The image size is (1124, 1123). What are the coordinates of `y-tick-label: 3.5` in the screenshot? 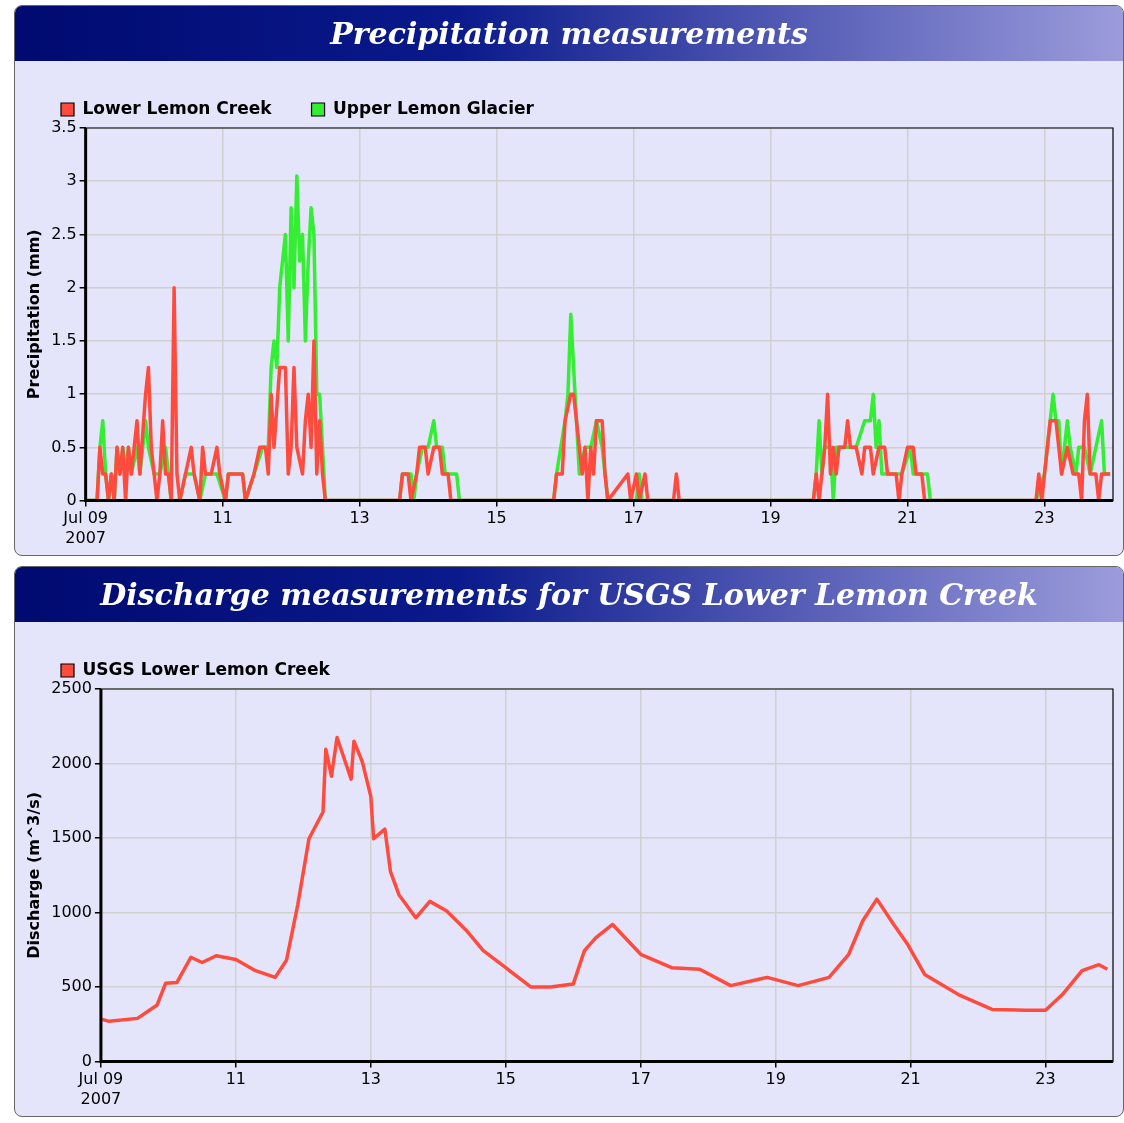 It's located at (64, 127).